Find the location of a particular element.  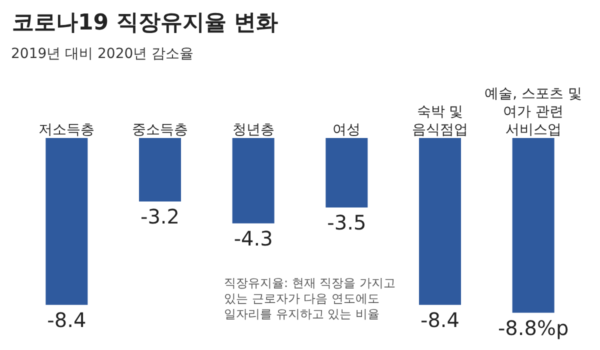

chart-title: 코로나19 직장유지율 변화 is located at coordinates (145, 23).